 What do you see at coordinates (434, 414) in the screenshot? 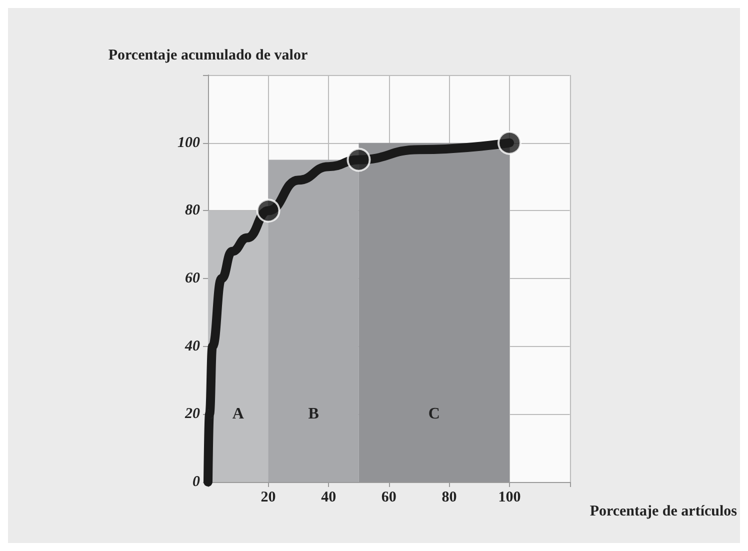
I see `annotation: C` at bounding box center [434, 414].